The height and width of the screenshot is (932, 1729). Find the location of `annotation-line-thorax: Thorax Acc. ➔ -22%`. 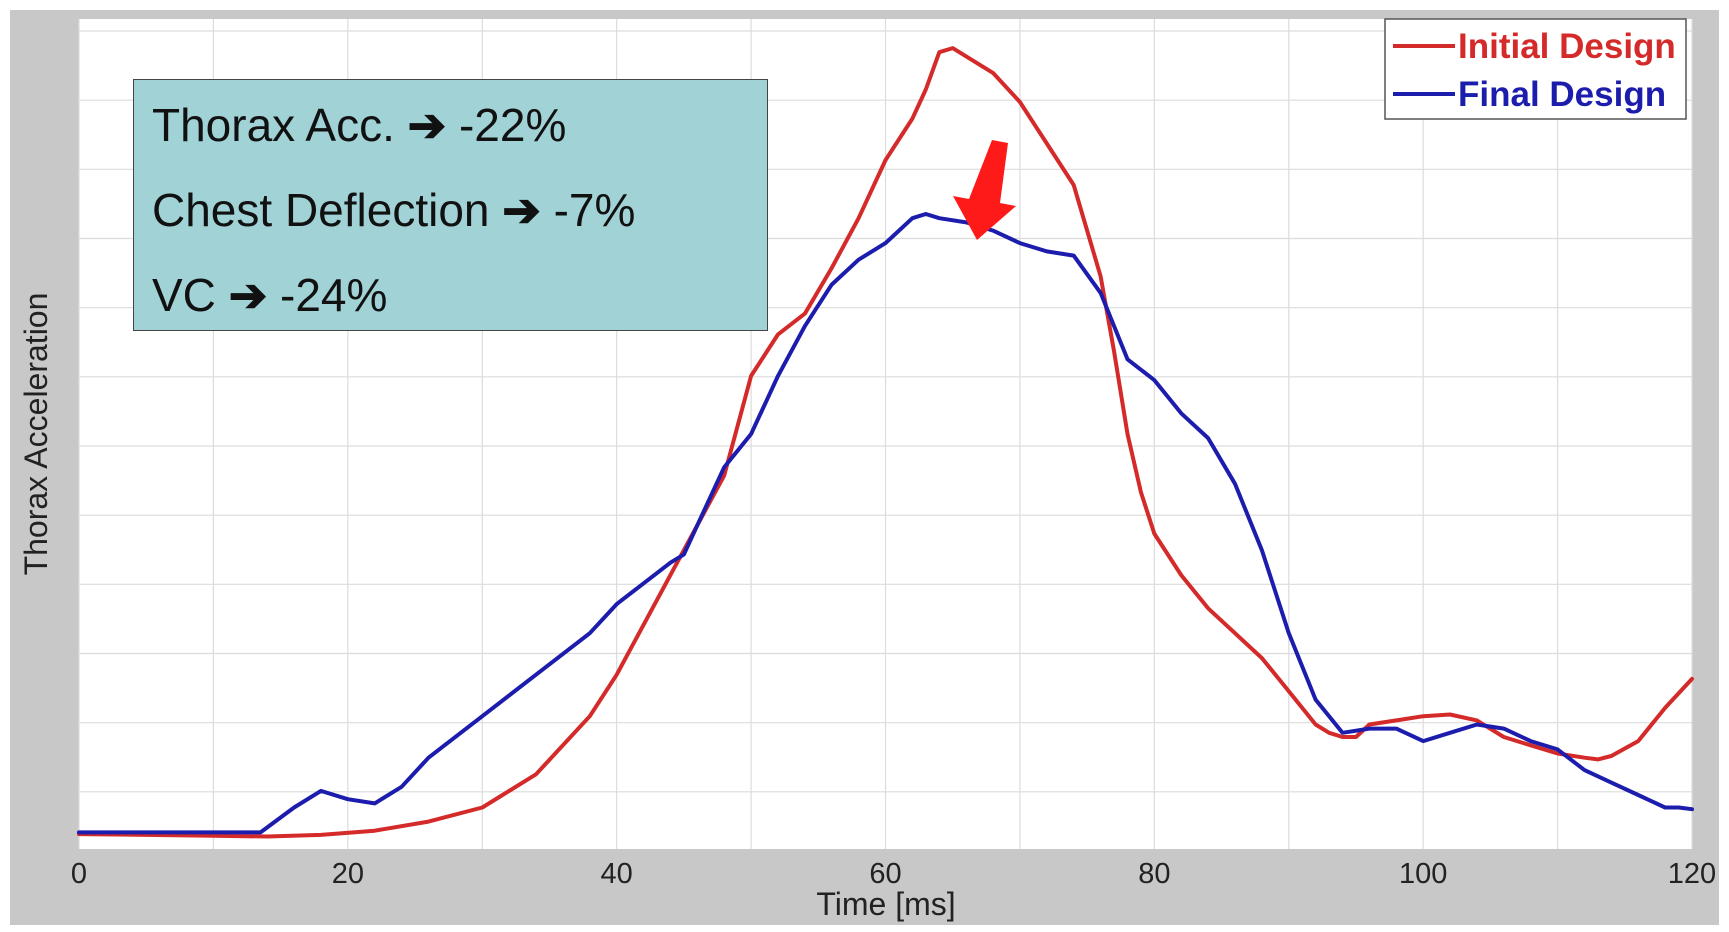

annotation-line-thorax: Thorax Acc. ➔ -22% is located at coordinates (359, 125).